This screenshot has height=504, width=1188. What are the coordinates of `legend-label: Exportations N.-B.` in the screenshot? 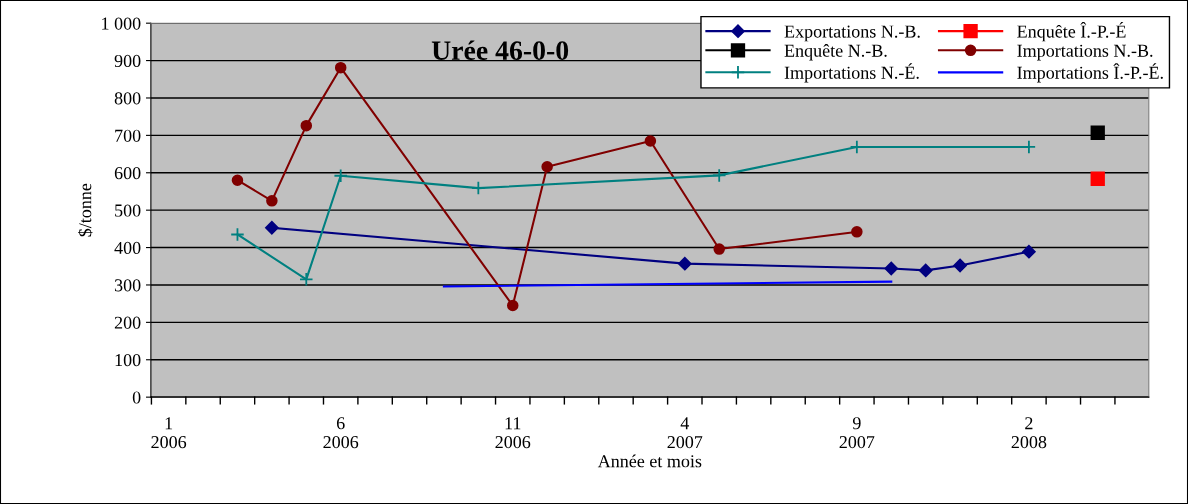 It's located at (852, 33).